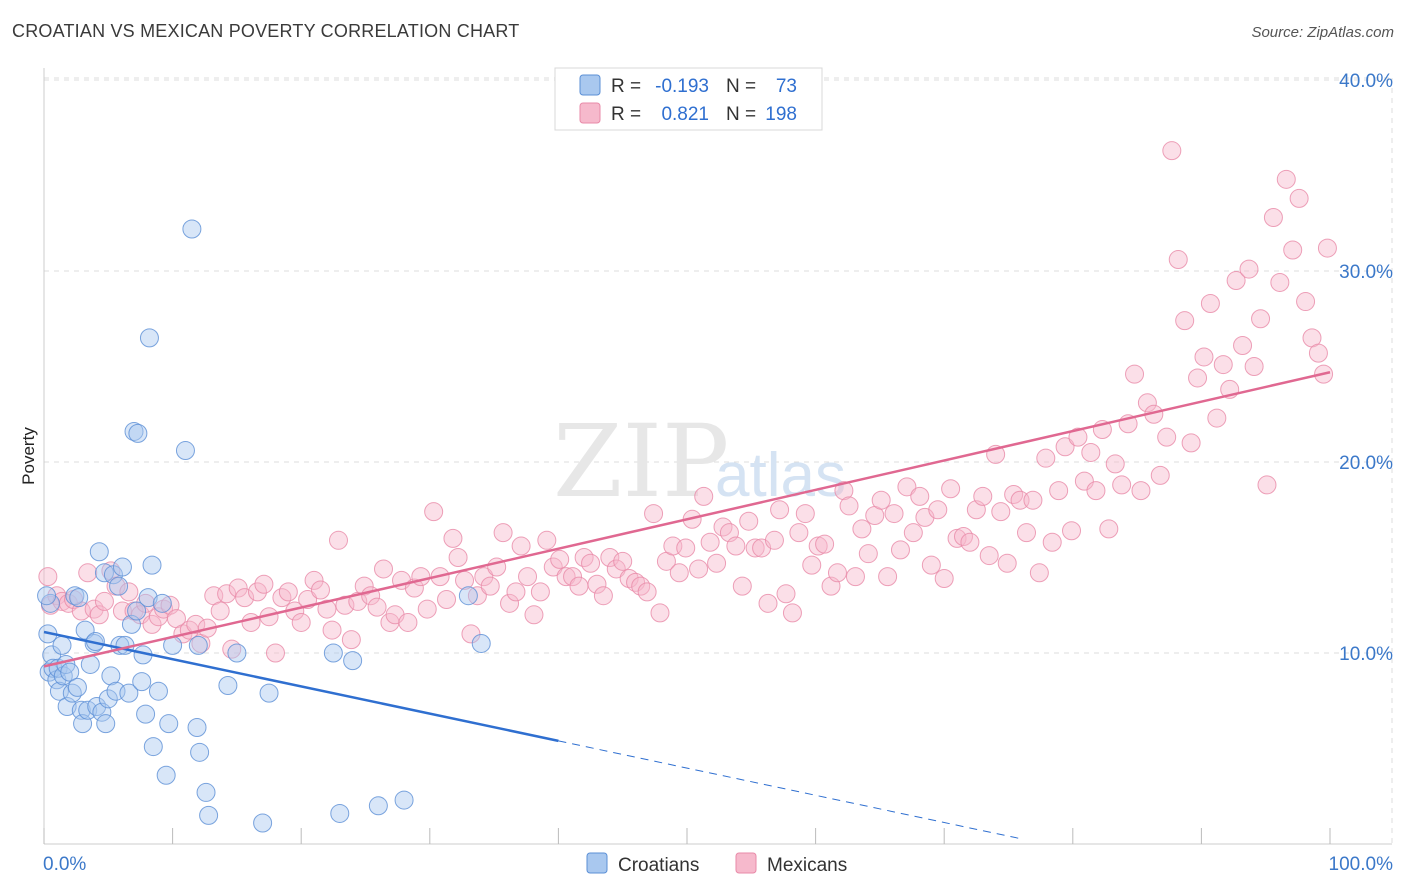 The image size is (1406, 892). I want to click on y-tick-label-3: 40.0%, so click(1366, 81).